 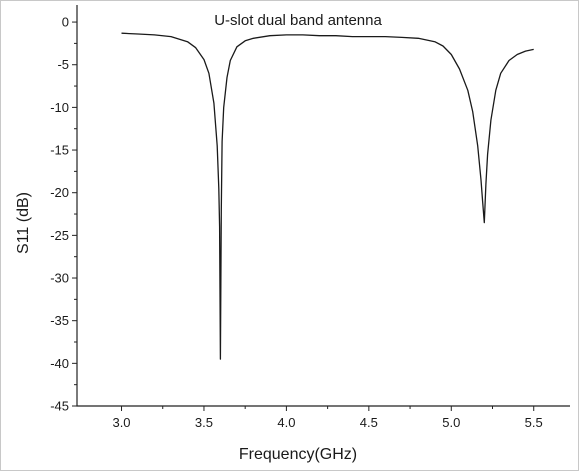 I want to click on chart-title: U-slot dual band antenna, so click(x=298, y=20).